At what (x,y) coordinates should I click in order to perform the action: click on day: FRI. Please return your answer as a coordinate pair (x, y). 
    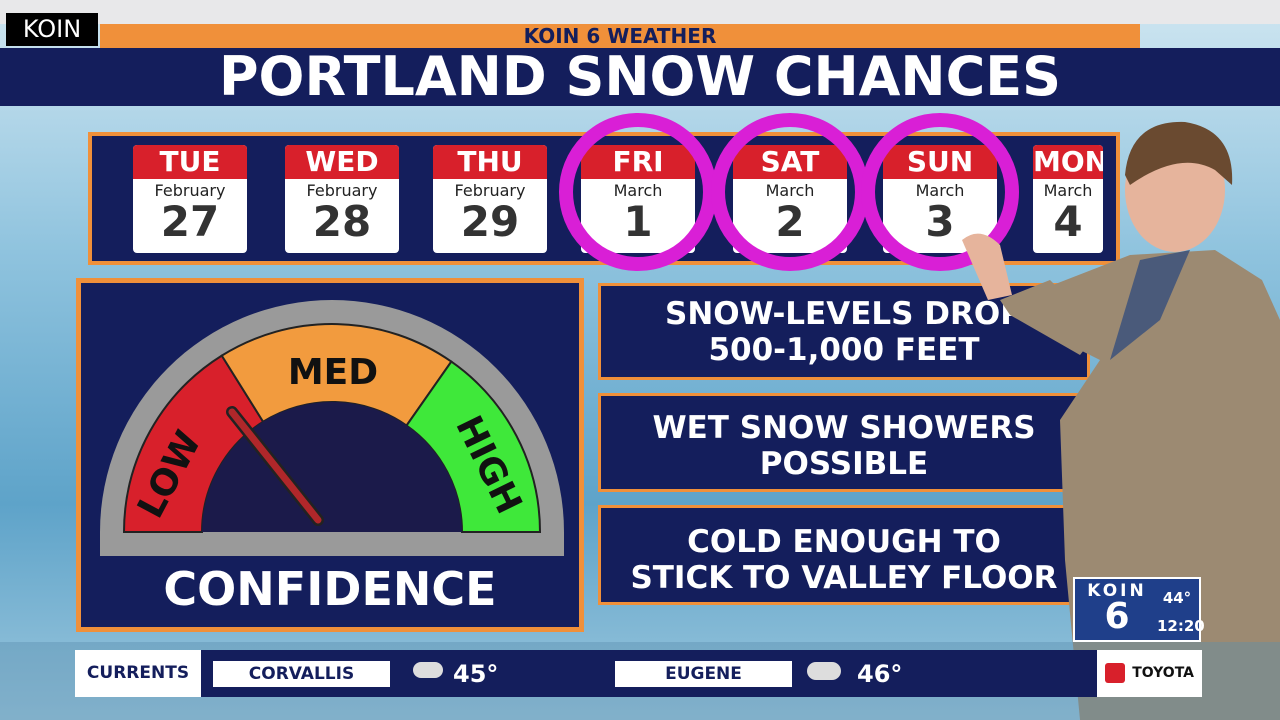
    Looking at the image, I should click on (638, 162).